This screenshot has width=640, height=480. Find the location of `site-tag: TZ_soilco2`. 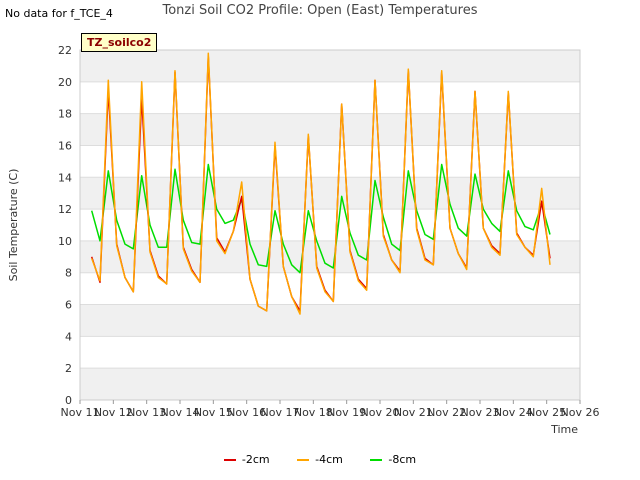

site-tag: TZ_soilco2 is located at coordinates (119, 42).